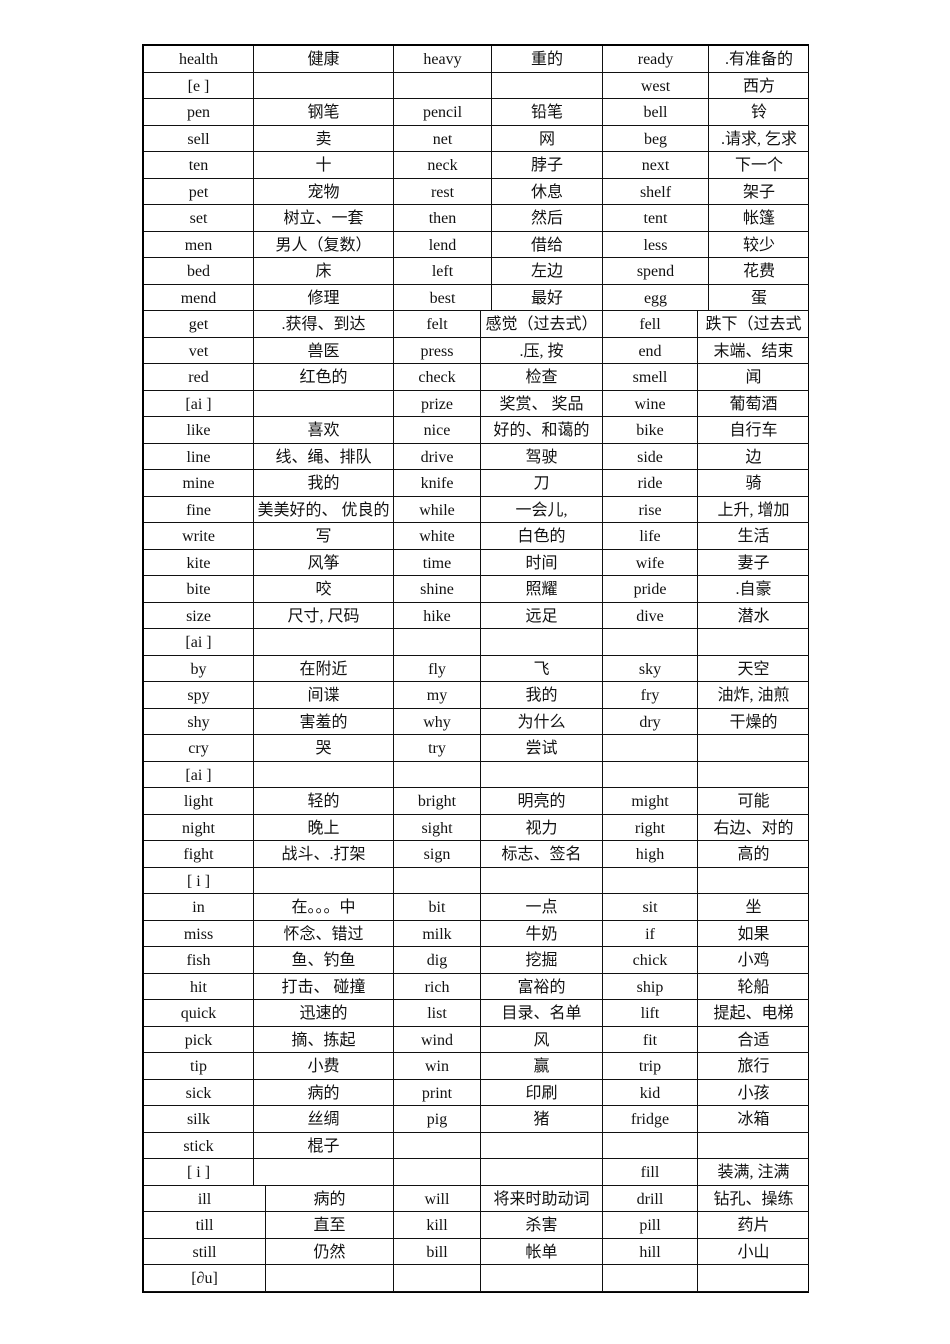 This screenshot has height=1344, width=950. I want to click on word-cell: night, so click(199, 827).